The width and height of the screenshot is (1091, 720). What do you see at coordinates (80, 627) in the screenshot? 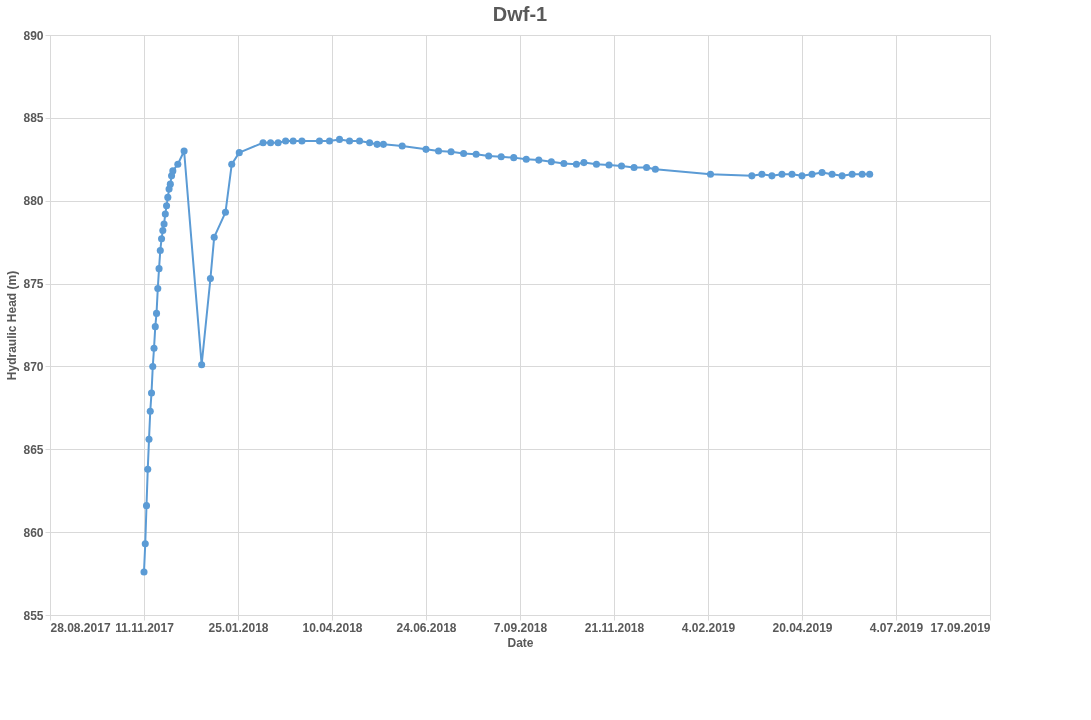
I see `x-tick-label: 28.08.2017` at bounding box center [80, 627].